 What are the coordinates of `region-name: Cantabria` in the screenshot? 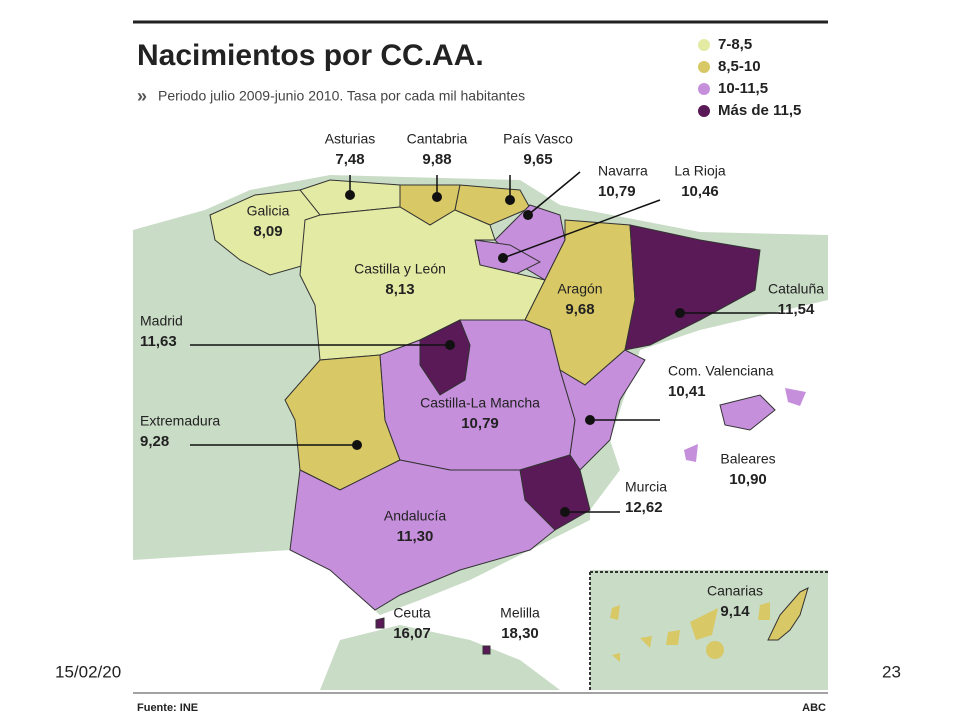 It's located at (437, 139).